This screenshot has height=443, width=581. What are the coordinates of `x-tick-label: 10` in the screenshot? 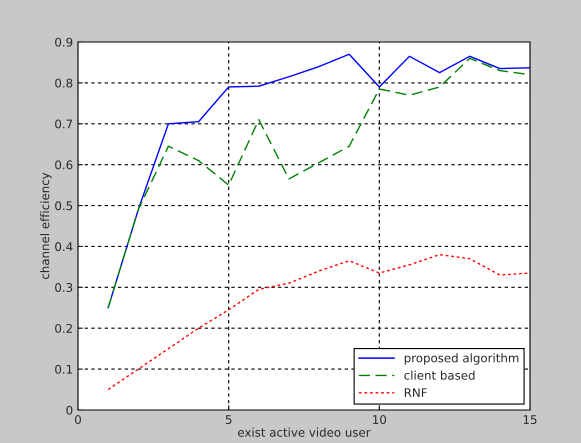 It's located at (379, 419).